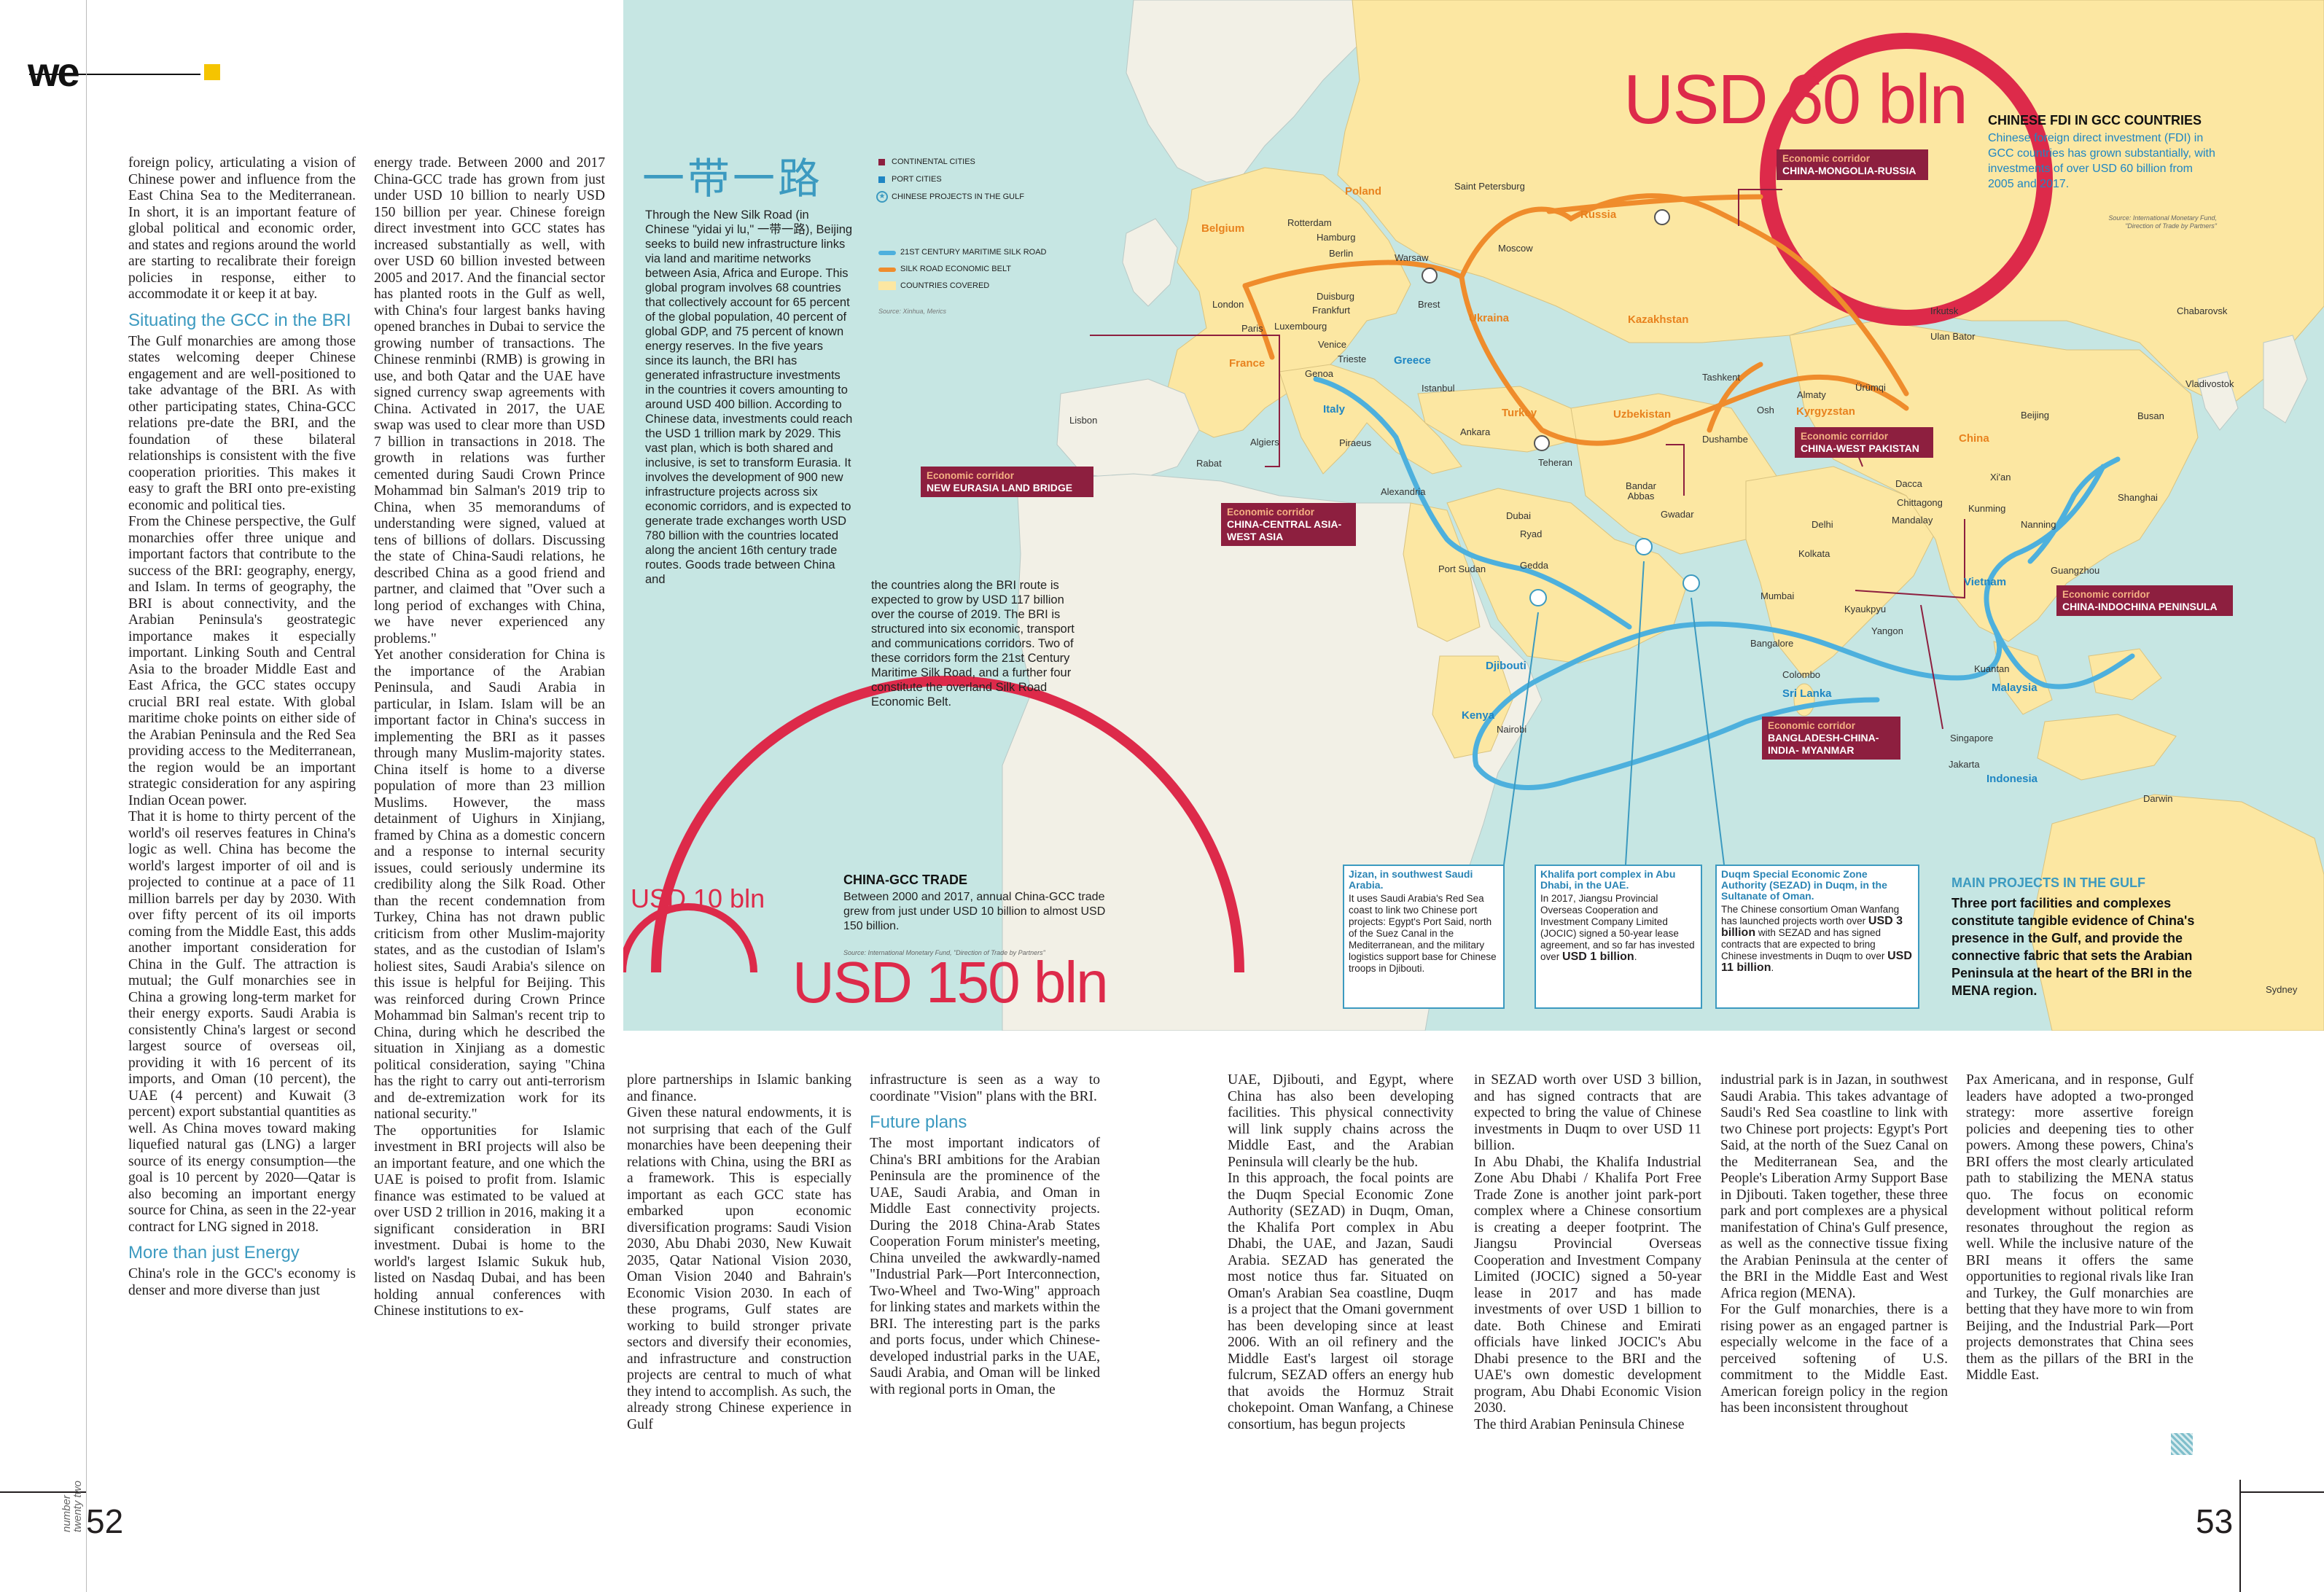  Describe the element at coordinates (1777, 595) in the screenshot. I see `city-label: Mumbai` at that location.